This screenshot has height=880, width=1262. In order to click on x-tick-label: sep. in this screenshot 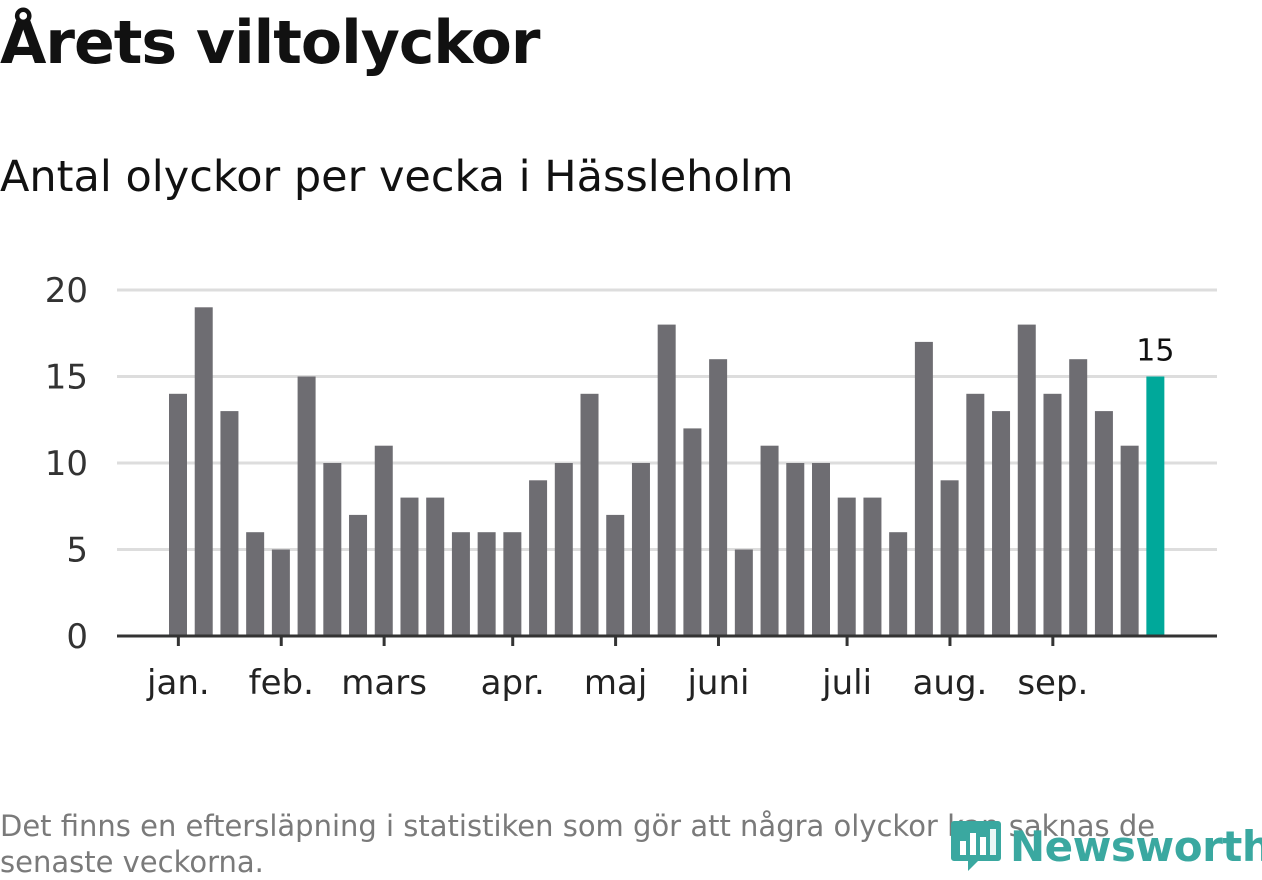, I will do `click(1052, 683)`.